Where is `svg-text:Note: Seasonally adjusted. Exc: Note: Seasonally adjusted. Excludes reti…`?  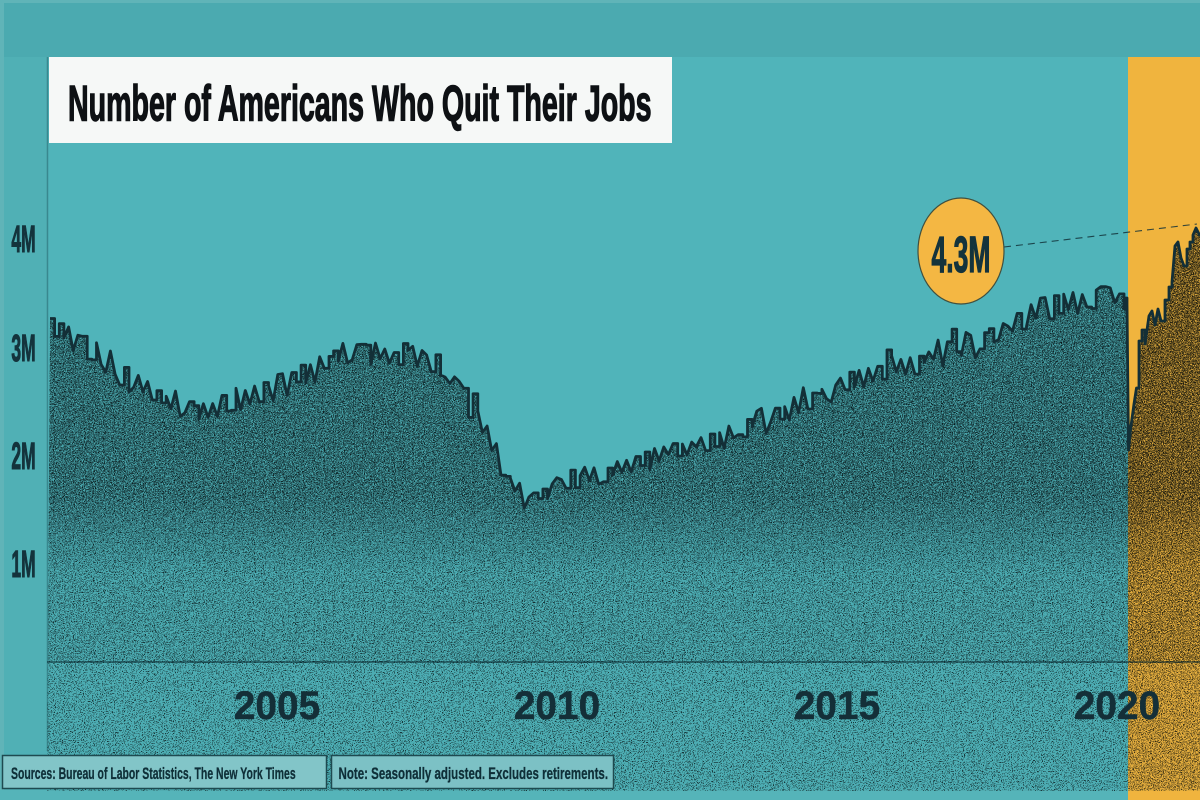 svg-text:Note: Seasonally adjusted. Exc: Note: Seasonally adjusted. Excludes reti… is located at coordinates (474, 774).